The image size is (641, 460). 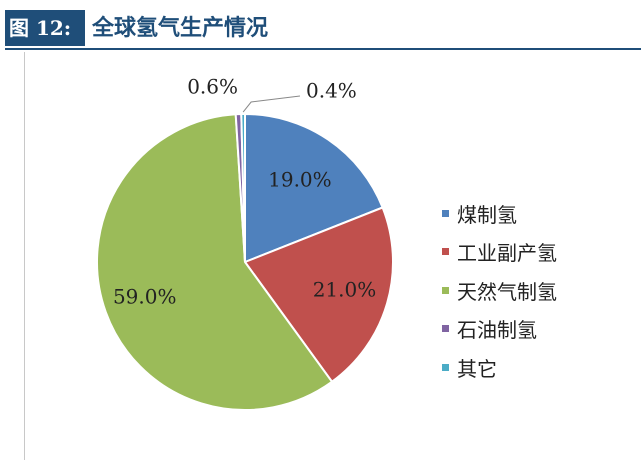 What do you see at coordinates (499, 367) in the screenshot?
I see `legend-item-other: 其它` at bounding box center [499, 367].